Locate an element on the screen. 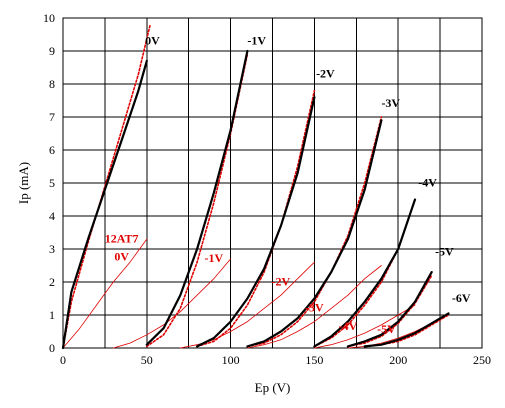 The image size is (505, 408). curve-solid-m1V is located at coordinates (197, 197).